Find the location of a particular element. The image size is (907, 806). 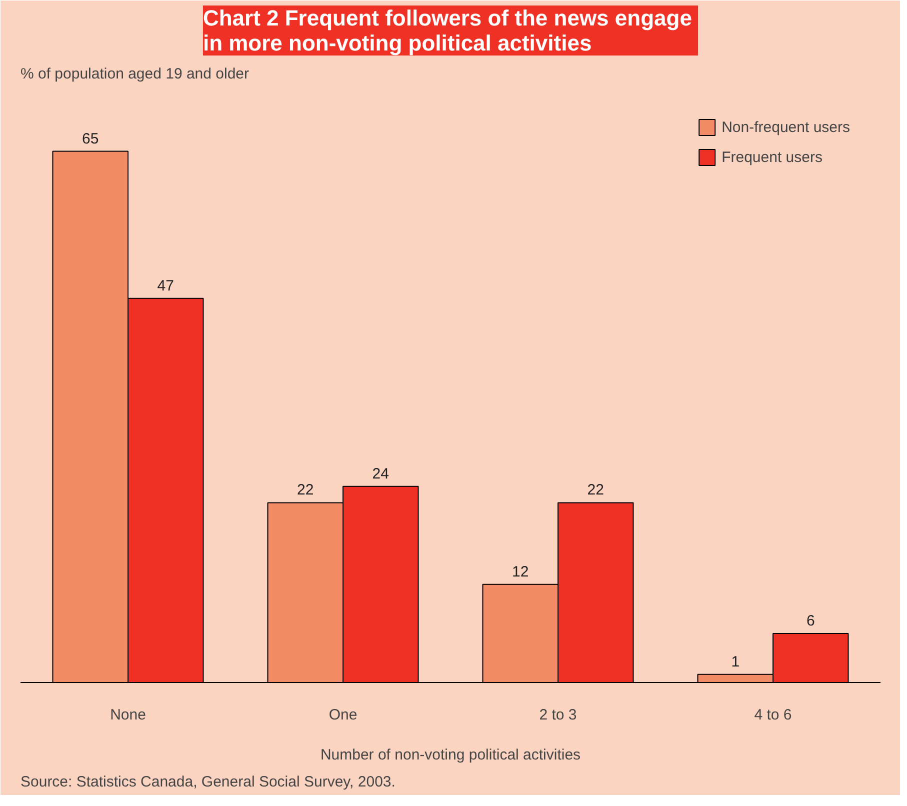

data-label: 65 is located at coordinates (90, 139).